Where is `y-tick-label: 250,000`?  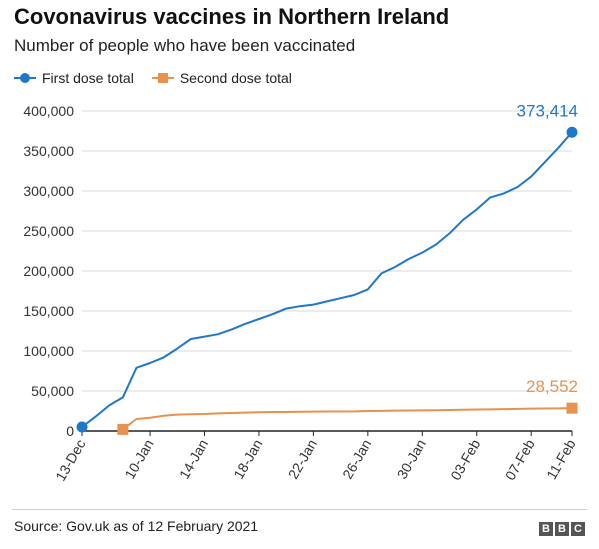
y-tick-label: 250,000 is located at coordinates (48, 231).